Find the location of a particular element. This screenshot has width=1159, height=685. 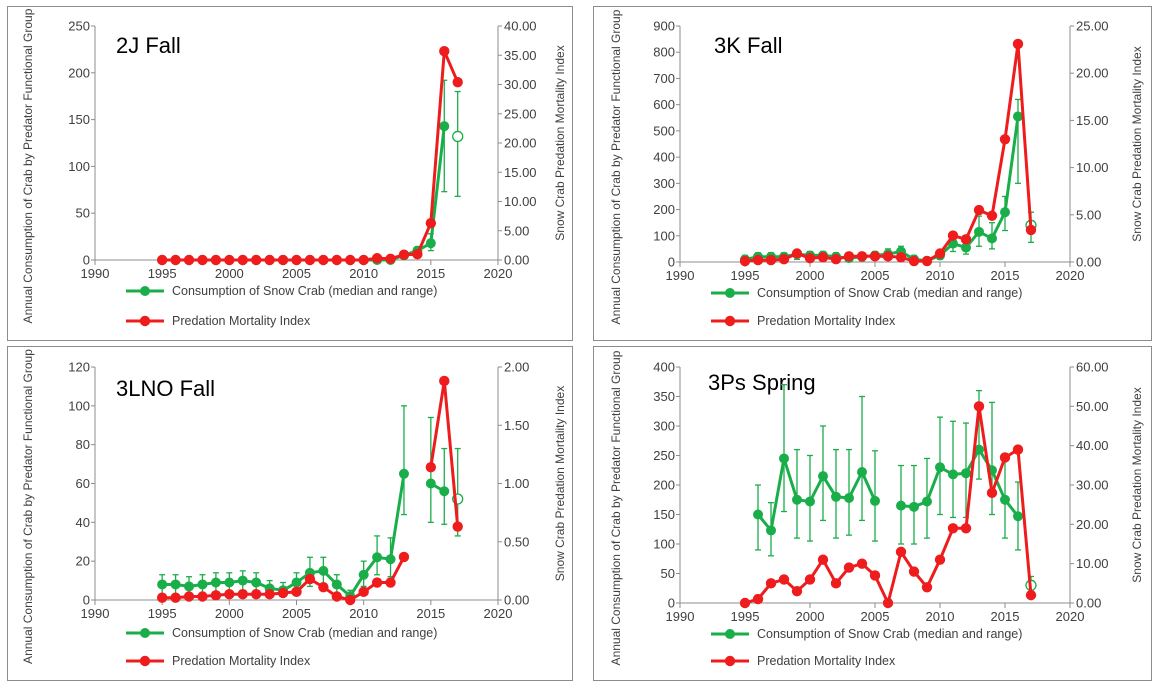

y2-tick-label: 30.00 is located at coordinates (1092, 485).